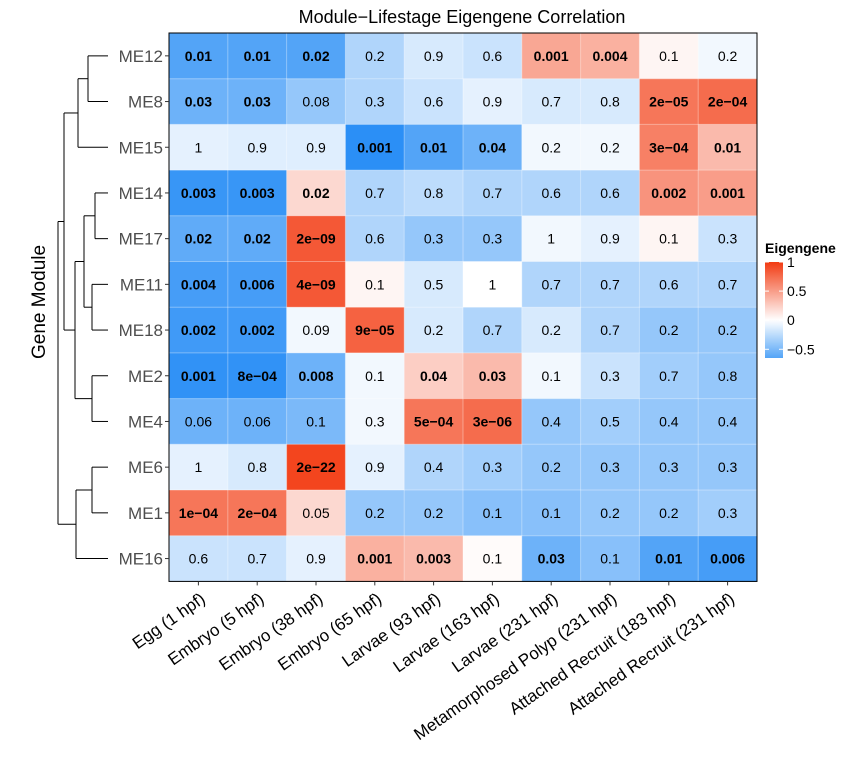  Describe the element at coordinates (315, 330) in the screenshot. I see `cell-pvalue-label: 0.09` at that location.